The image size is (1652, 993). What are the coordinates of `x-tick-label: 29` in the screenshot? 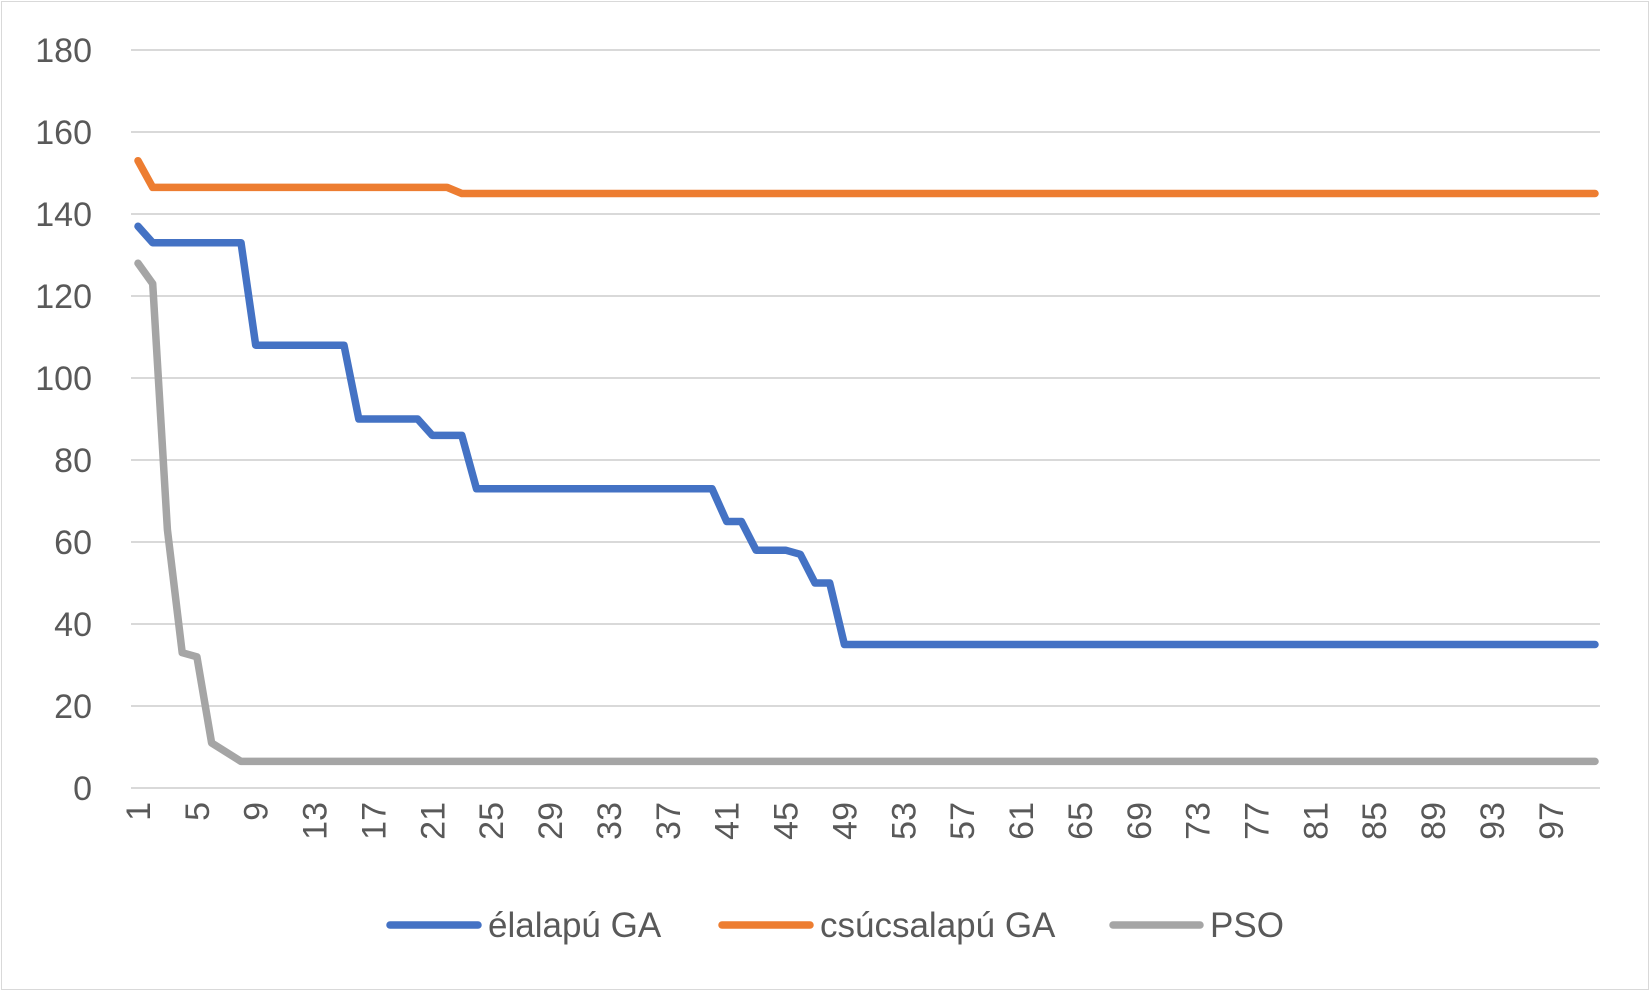 It's located at (551, 821).